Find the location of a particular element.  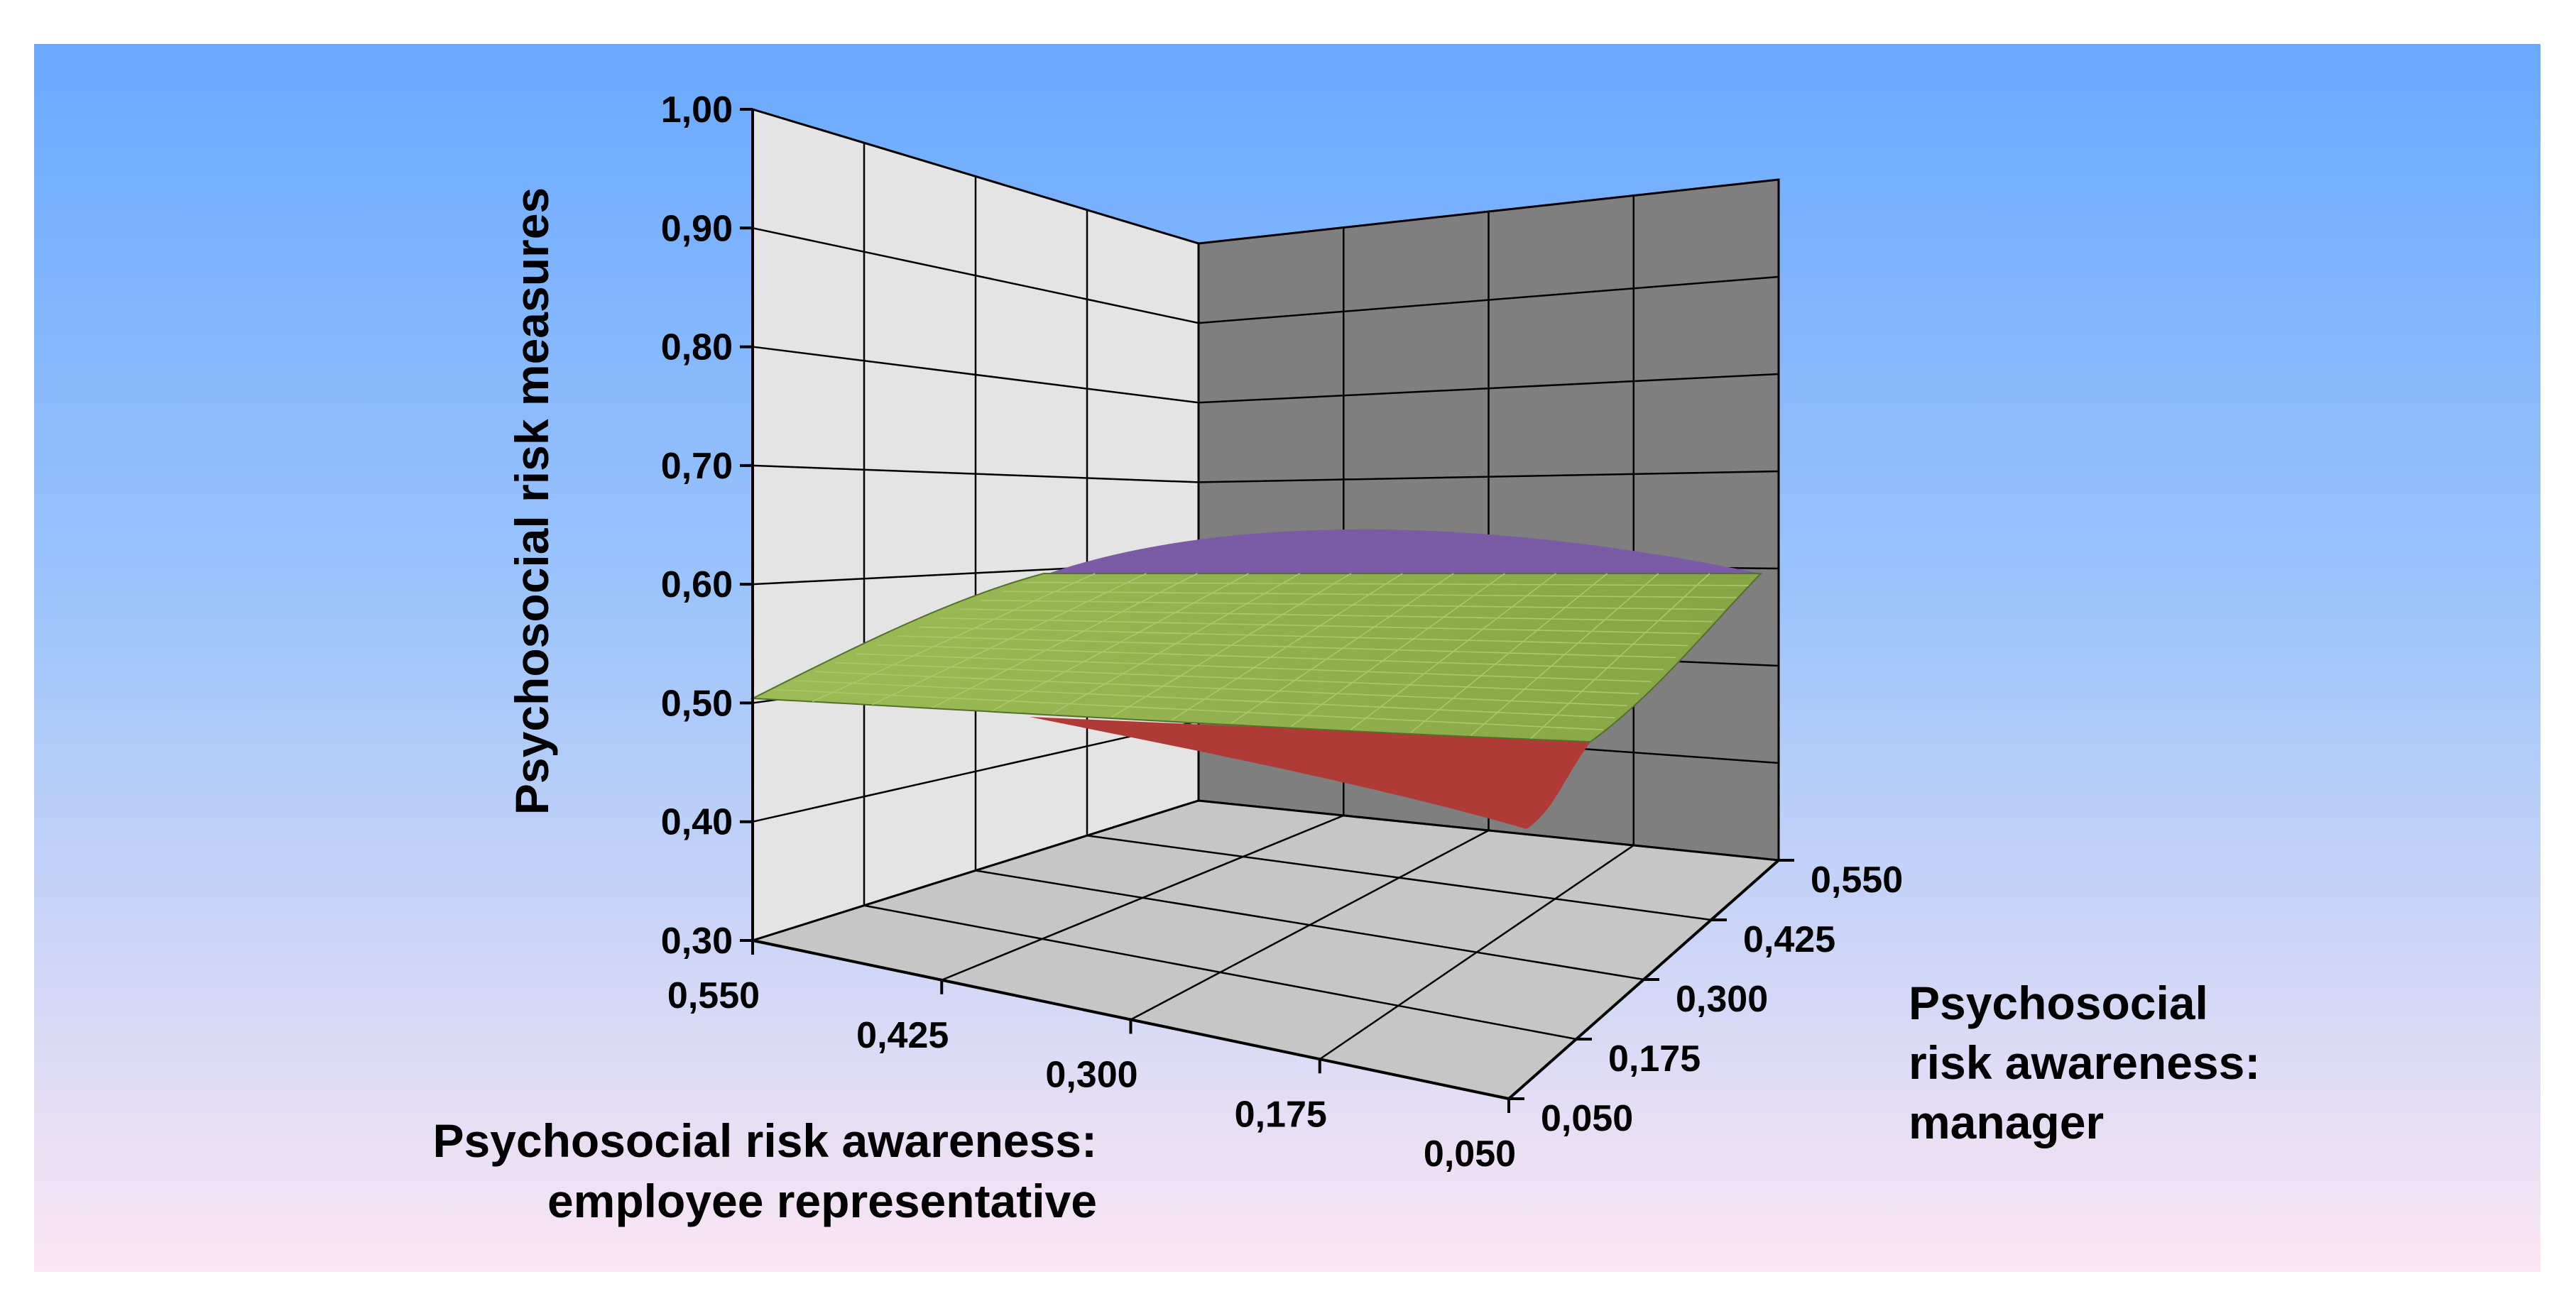

y-axis-title-line2: risk awareness: is located at coordinates (2084, 1062).